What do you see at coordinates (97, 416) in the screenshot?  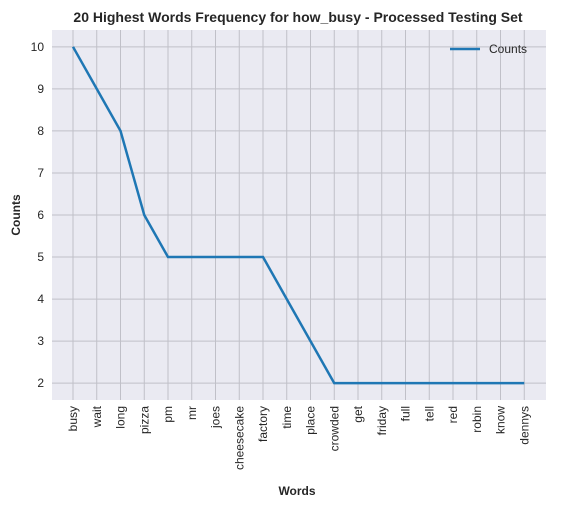 I see `x-tick-label: wait` at bounding box center [97, 416].